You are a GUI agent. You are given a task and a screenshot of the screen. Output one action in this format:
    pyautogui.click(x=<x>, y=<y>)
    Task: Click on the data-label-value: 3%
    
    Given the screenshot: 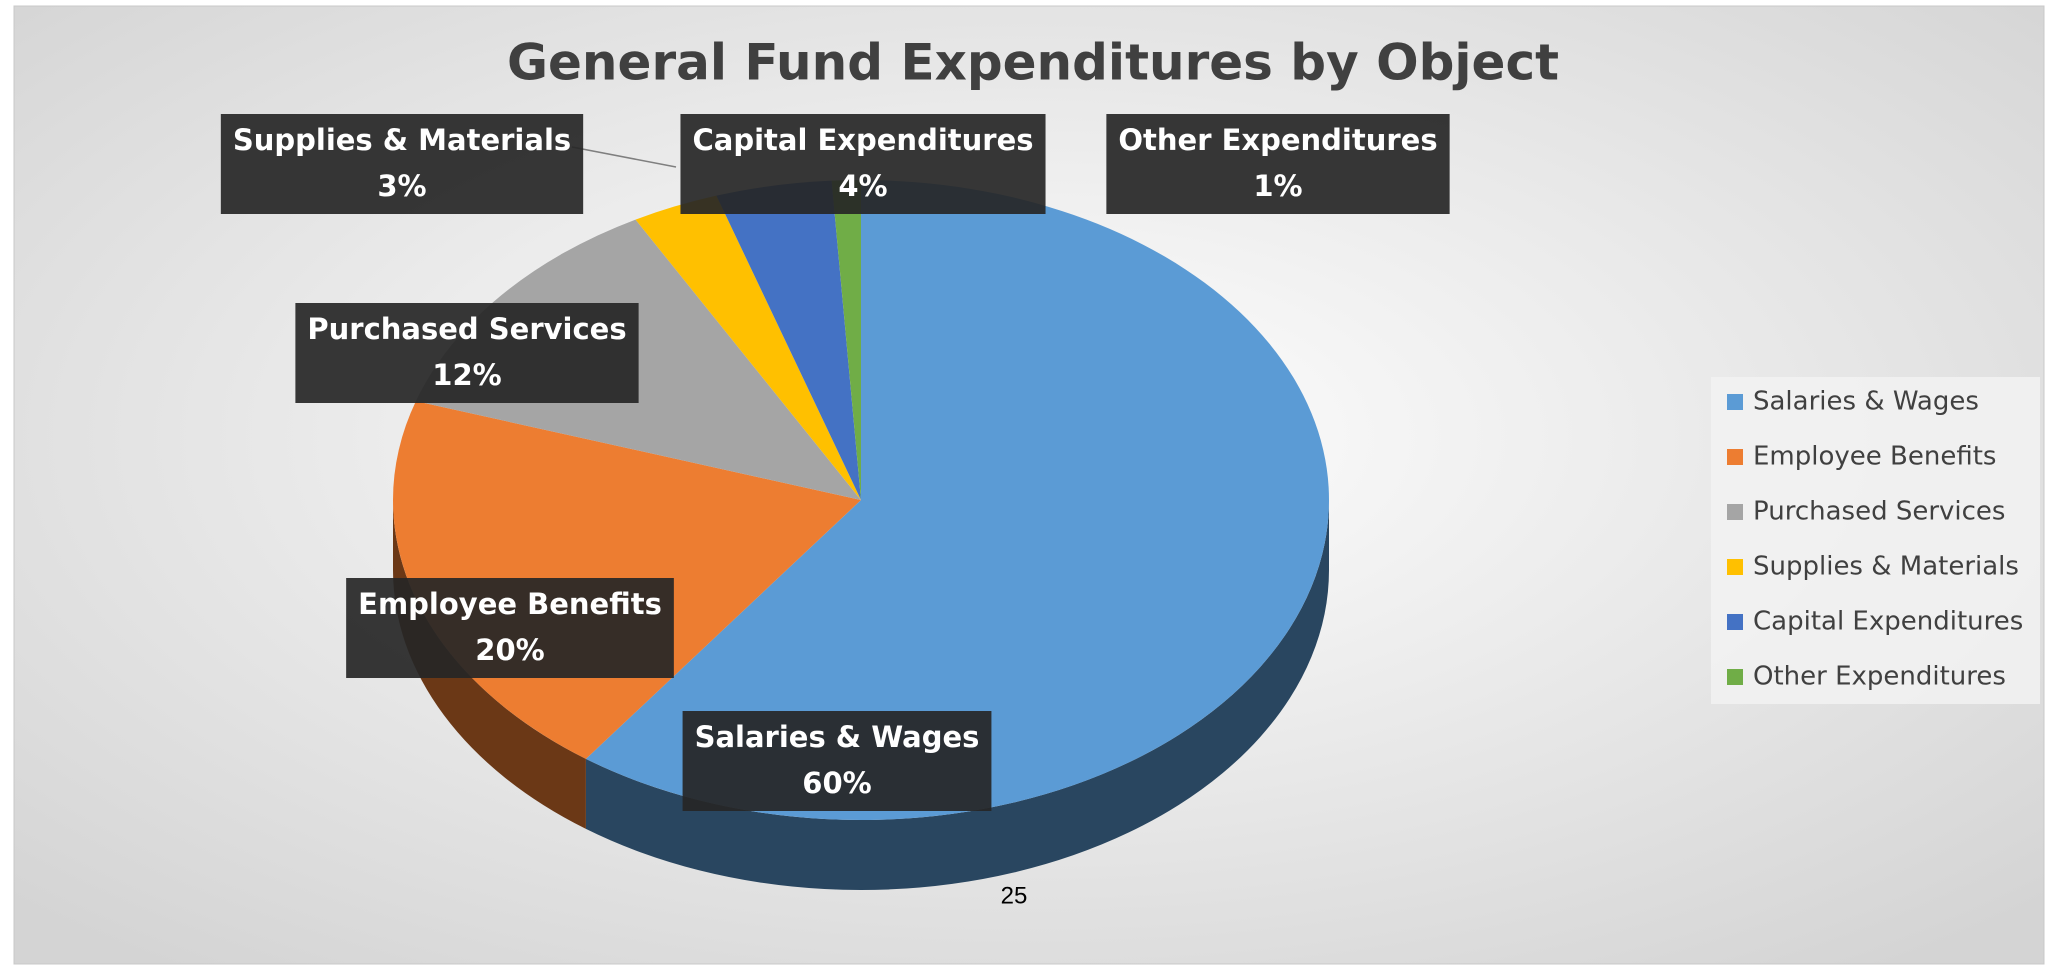 What is the action you would take?
    pyautogui.click(x=401, y=186)
    